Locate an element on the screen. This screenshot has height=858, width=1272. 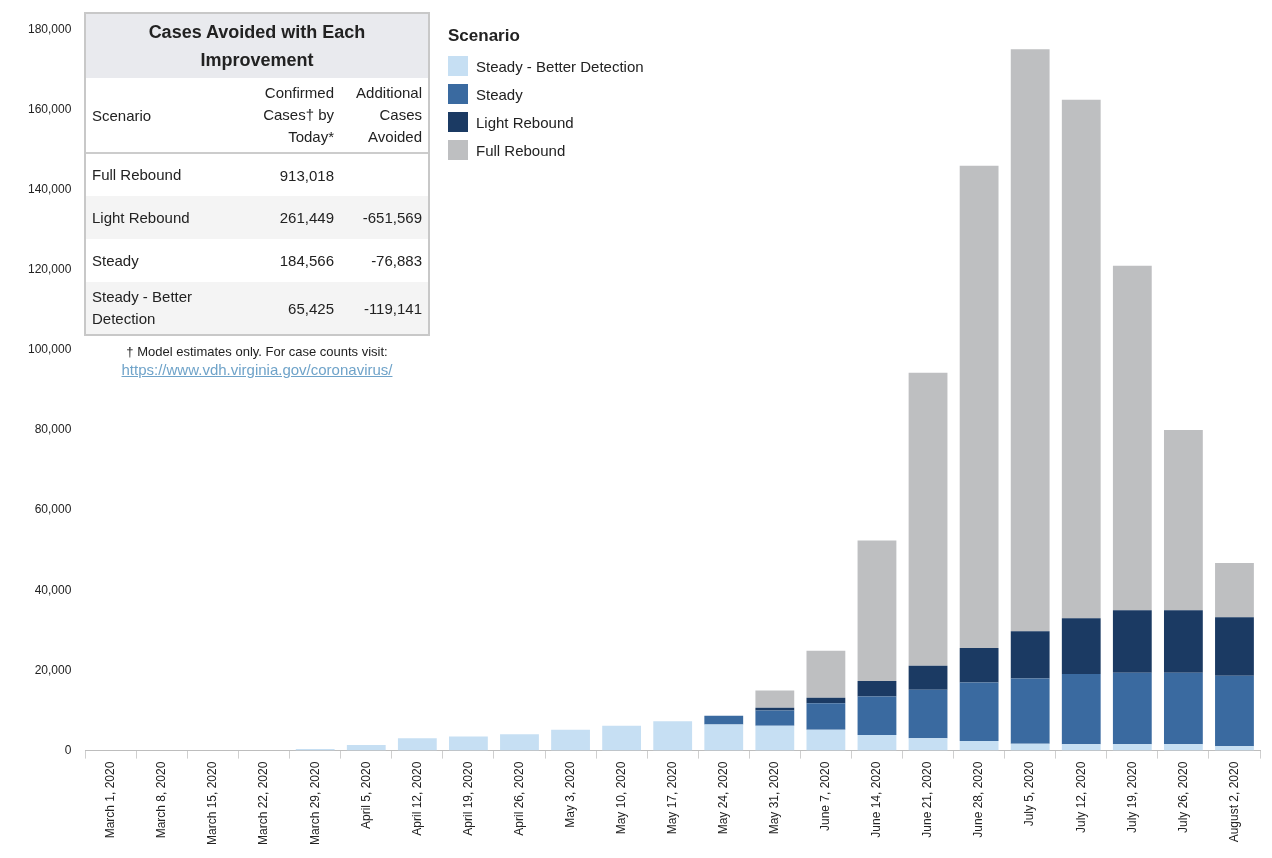
text: Scenario is located at coordinates (122, 115).